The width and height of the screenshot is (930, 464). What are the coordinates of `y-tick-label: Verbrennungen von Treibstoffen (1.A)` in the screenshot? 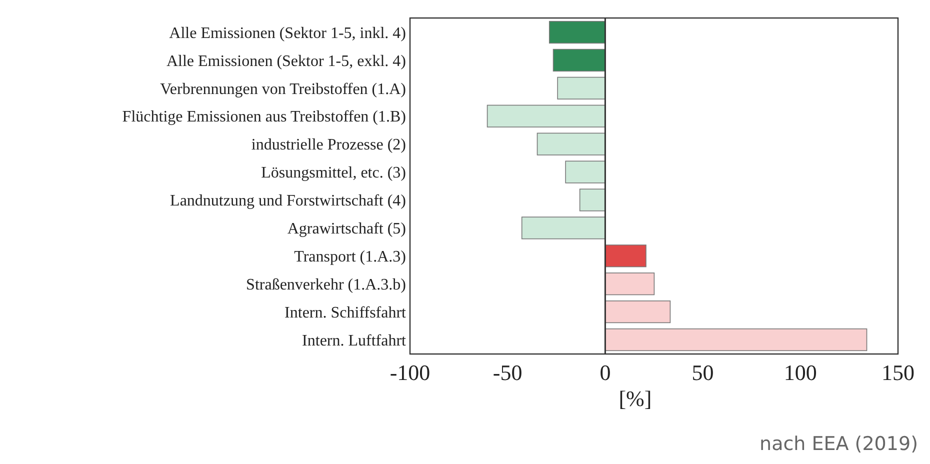 It's located at (283, 89).